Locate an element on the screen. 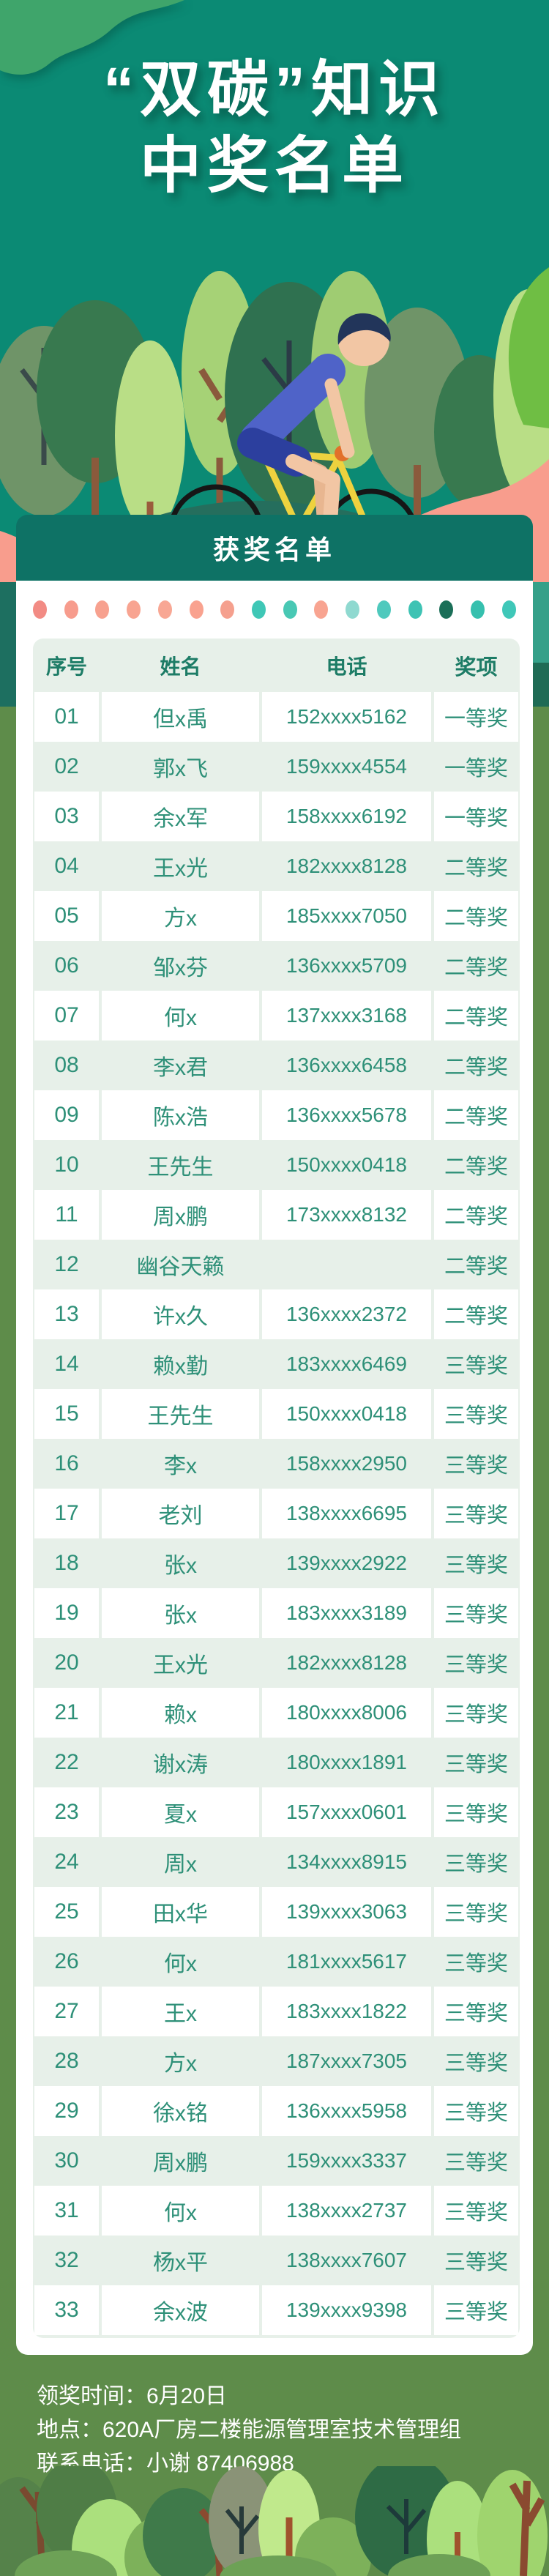  cell-name: 谢x涛 is located at coordinates (180, 1765).